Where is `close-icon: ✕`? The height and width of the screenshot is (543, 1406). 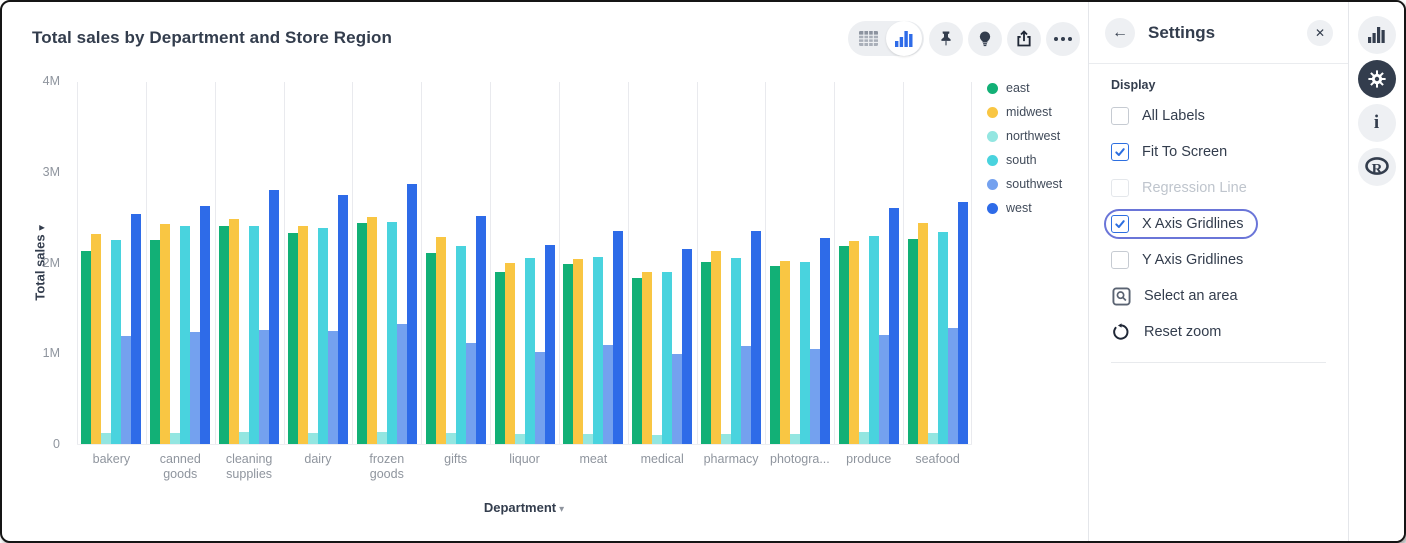 close-icon: ✕ is located at coordinates (1320, 32).